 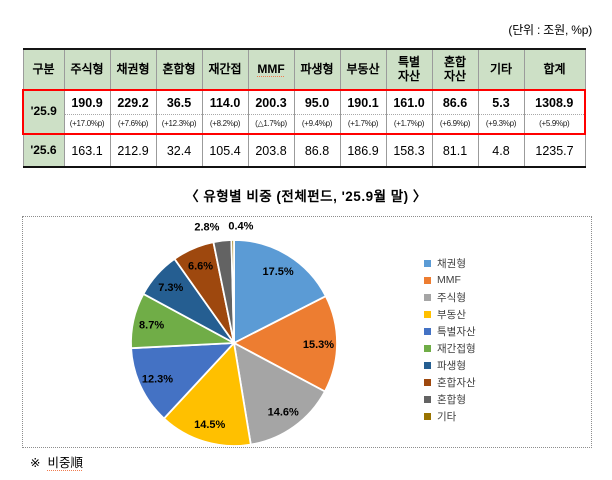 I want to click on unit-note: (단위 : 조원, %p), so click(x=550, y=30).